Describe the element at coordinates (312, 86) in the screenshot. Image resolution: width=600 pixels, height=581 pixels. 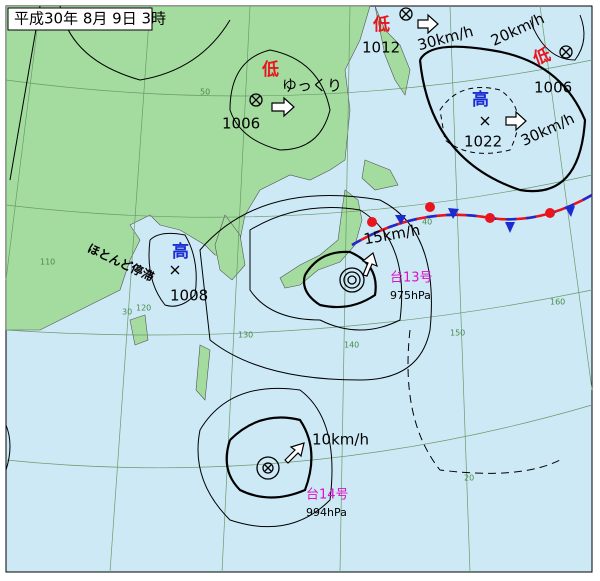
I see `motion: ゆっくり` at that location.